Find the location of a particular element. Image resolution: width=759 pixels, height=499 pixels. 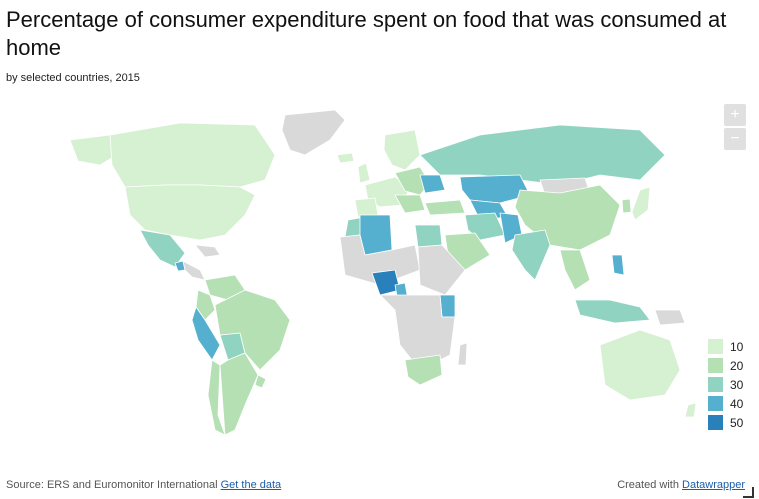

credit-note: Created with Datawrapper is located at coordinates (681, 485).